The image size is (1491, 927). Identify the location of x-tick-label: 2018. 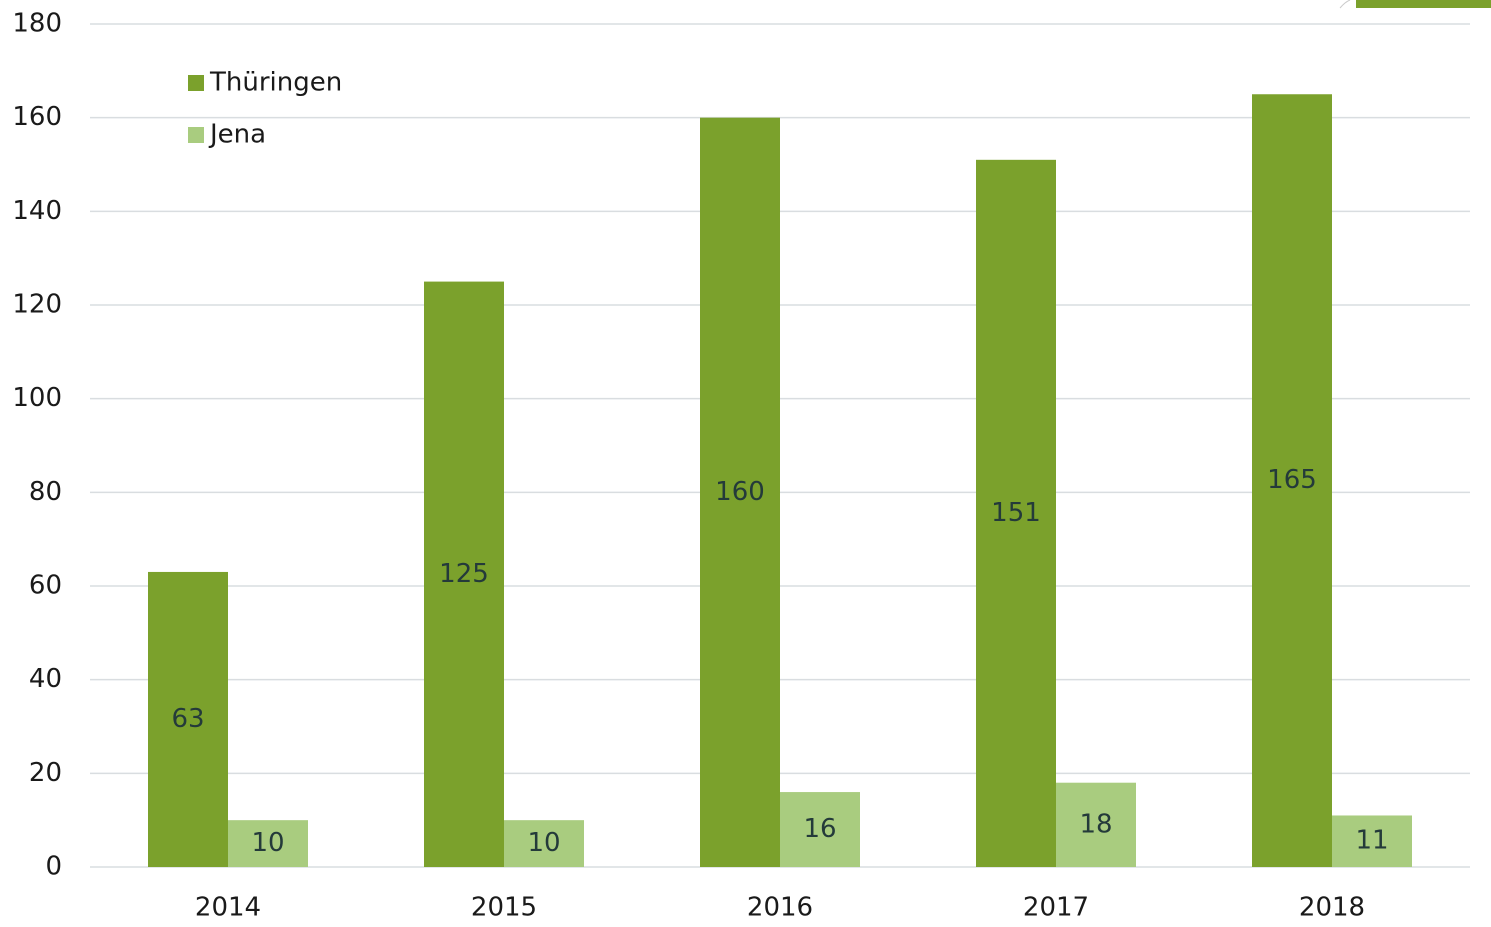
(1332, 908).